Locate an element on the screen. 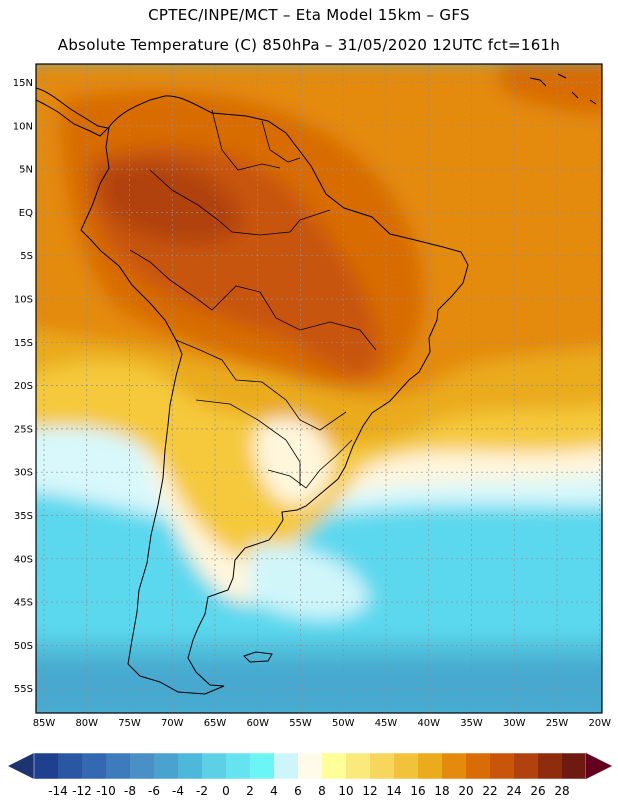 This screenshot has height=800, width=618. colorbar-tick-label: 26 is located at coordinates (537, 791).